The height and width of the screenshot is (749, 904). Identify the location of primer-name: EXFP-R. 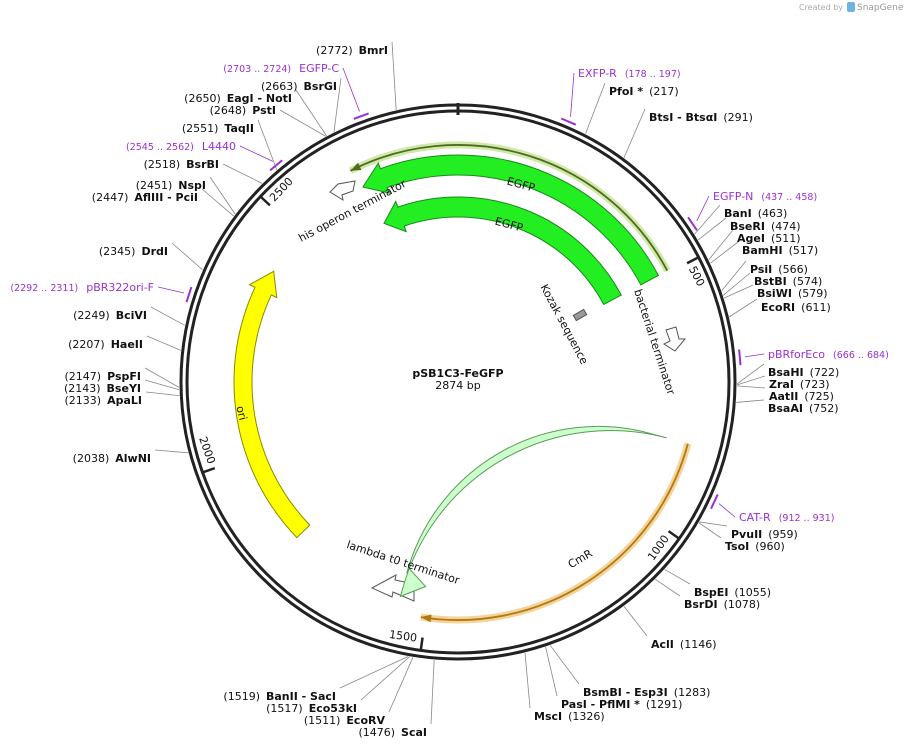
(597, 73).